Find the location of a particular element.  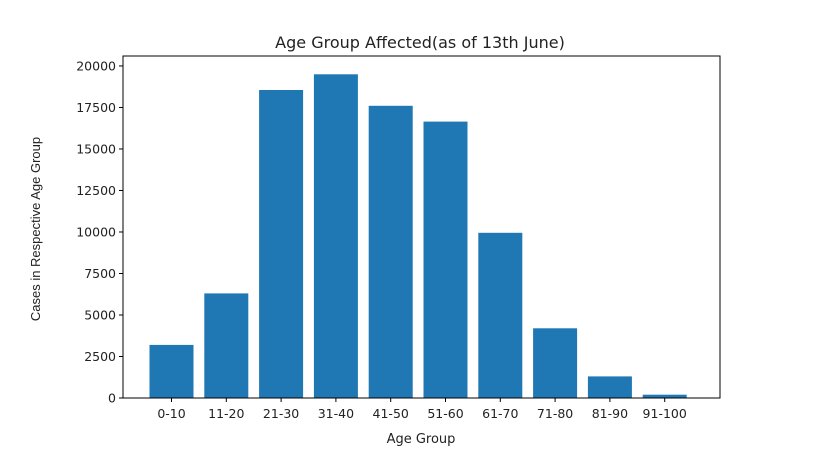

y-tick-label: 15000 is located at coordinates (96, 148).